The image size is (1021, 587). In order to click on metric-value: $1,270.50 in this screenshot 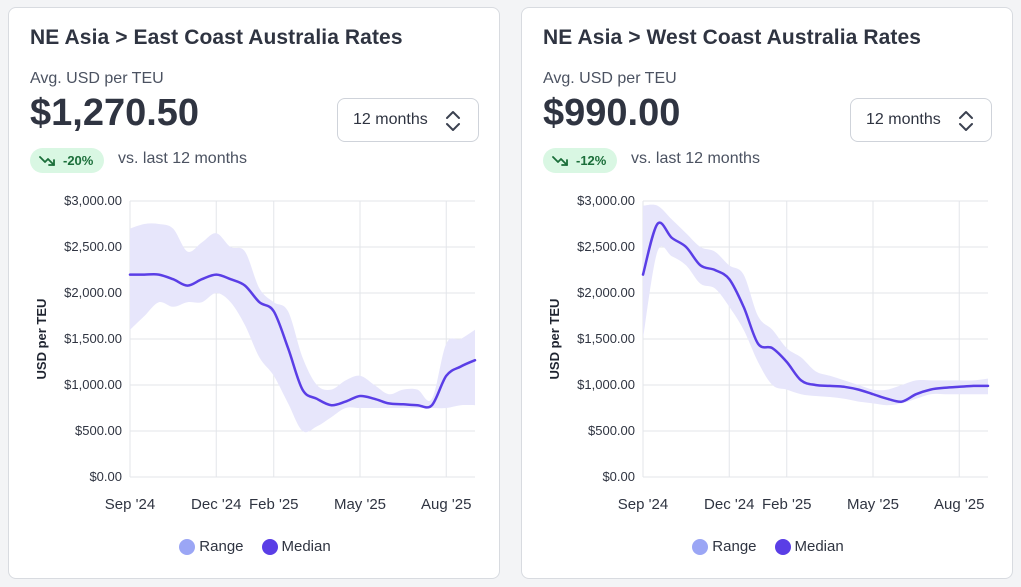, I will do `click(115, 113)`.